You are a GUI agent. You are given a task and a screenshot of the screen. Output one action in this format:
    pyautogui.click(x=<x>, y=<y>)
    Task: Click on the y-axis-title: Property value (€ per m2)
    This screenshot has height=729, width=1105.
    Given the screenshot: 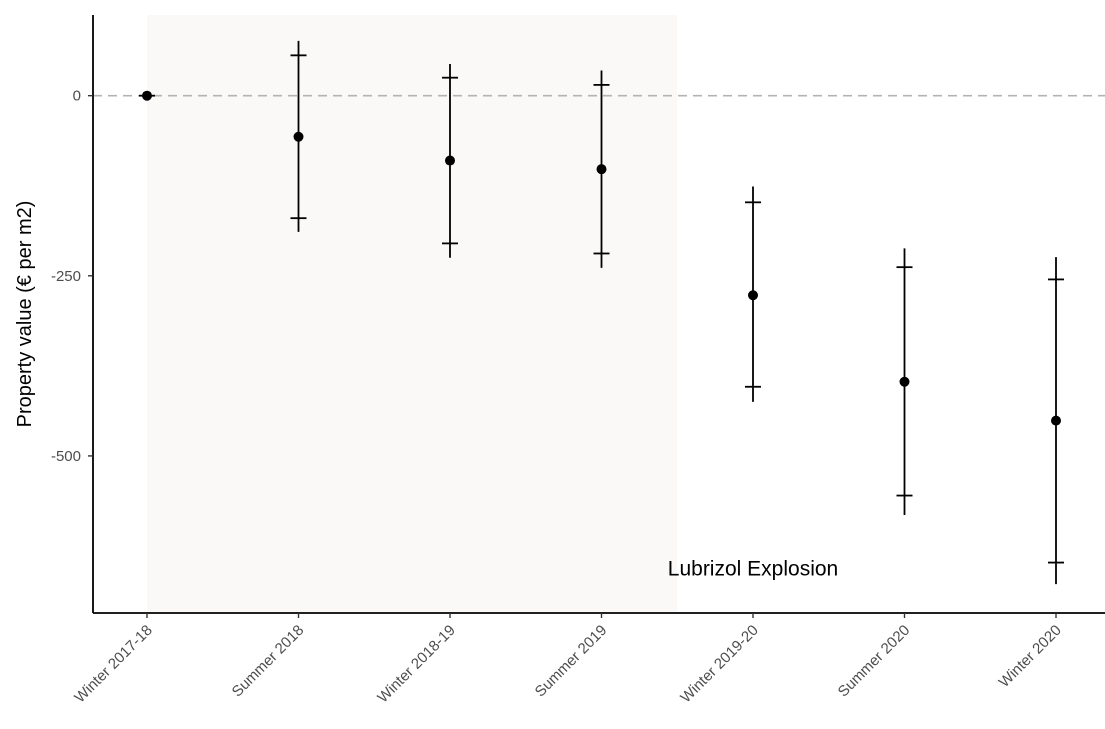 What is the action you would take?
    pyautogui.click(x=25, y=314)
    